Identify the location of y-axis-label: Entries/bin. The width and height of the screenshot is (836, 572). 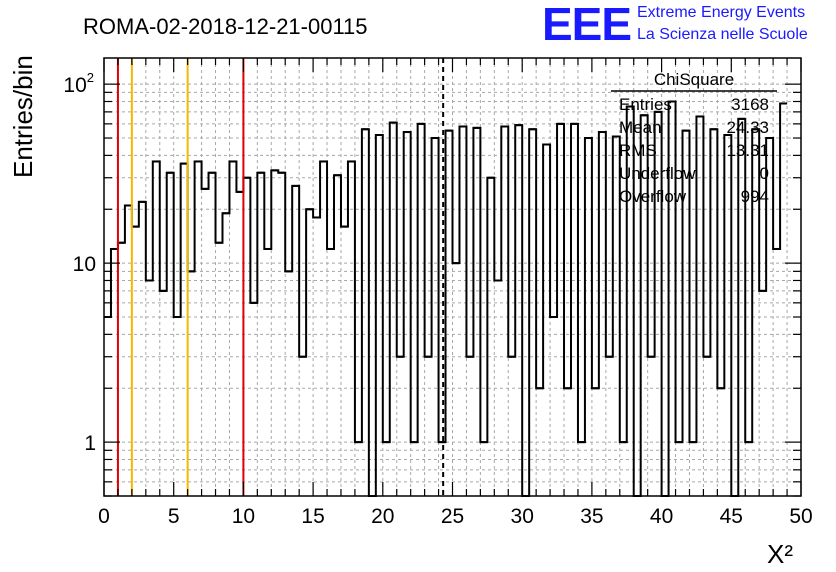
(23, 116).